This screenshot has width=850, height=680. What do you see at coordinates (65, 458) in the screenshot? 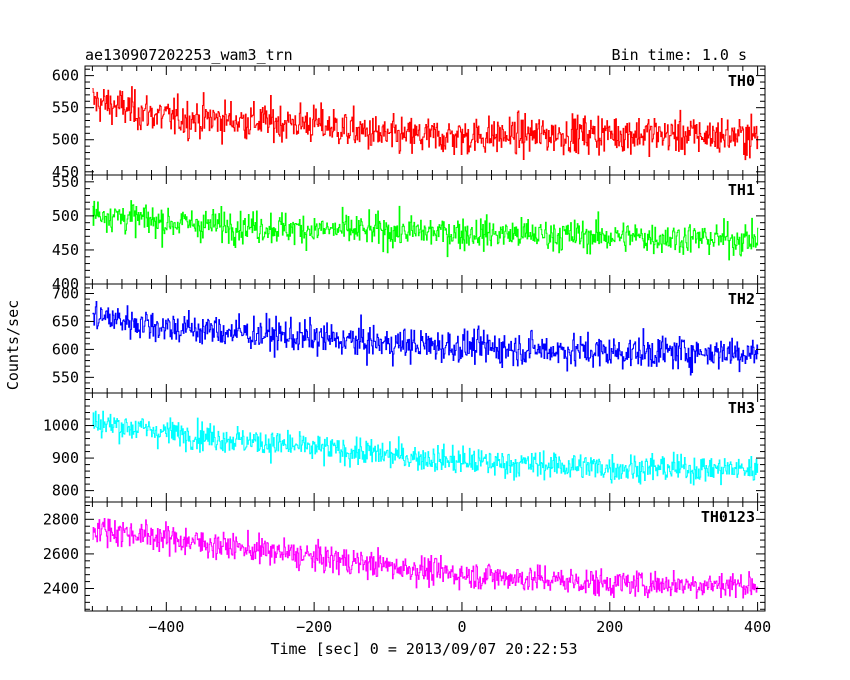
I see `y-tick-label: 900` at bounding box center [65, 458].